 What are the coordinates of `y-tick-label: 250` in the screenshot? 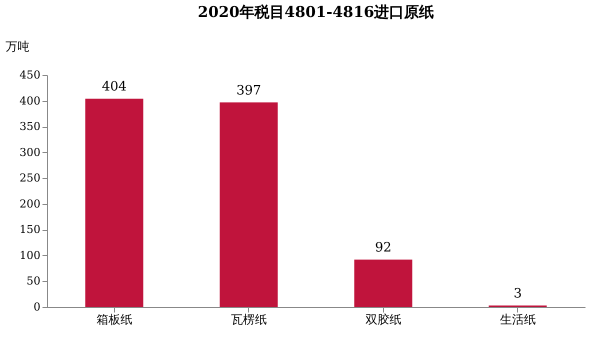 It's located at (30, 178).